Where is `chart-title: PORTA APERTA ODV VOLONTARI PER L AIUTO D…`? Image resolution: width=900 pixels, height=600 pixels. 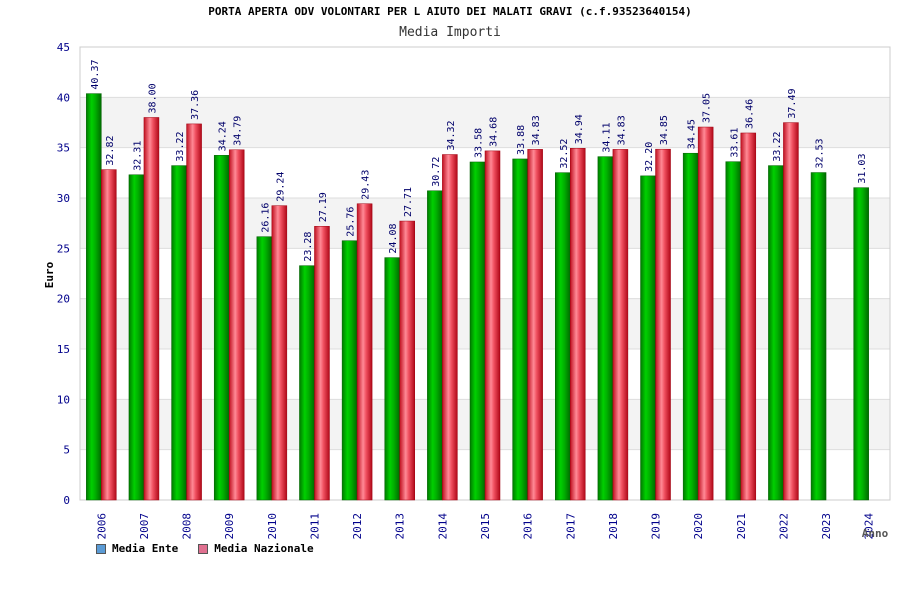
chart-title: PORTA APERTA ODV VOLONTARI PER L AIUTO D… is located at coordinates (450, 11).